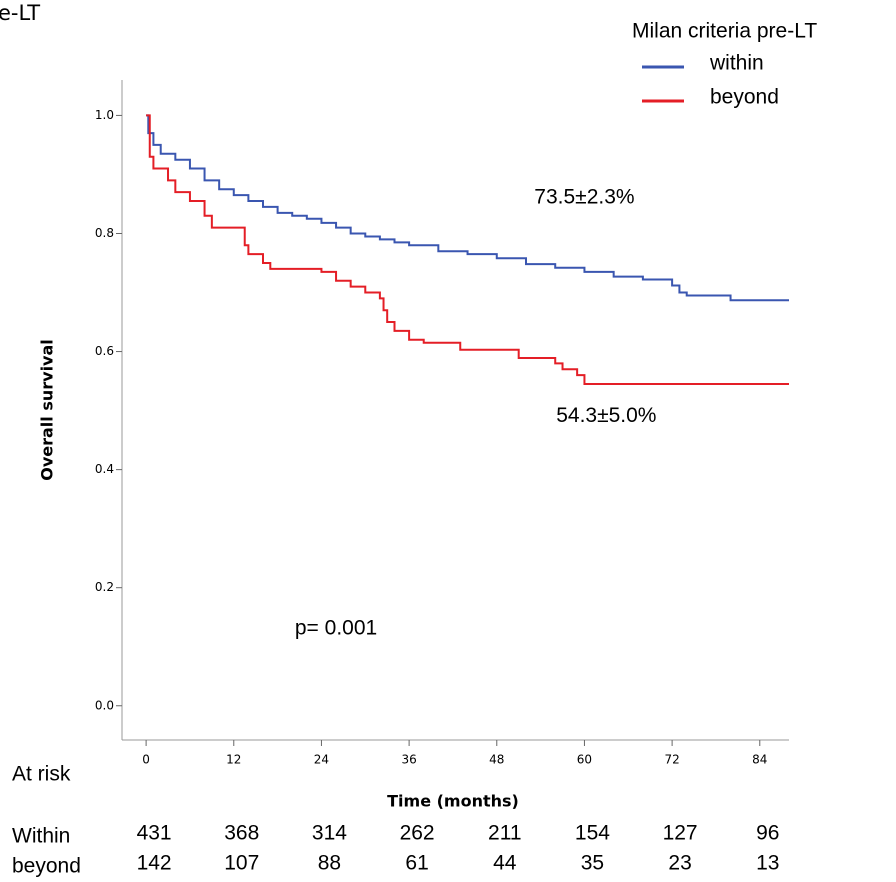 Image resolution: width=896 pixels, height=882 pixels. What do you see at coordinates (453, 801) in the screenshot?
I see `x-axis-title: Time (months)` at bounding box center [453, 801].